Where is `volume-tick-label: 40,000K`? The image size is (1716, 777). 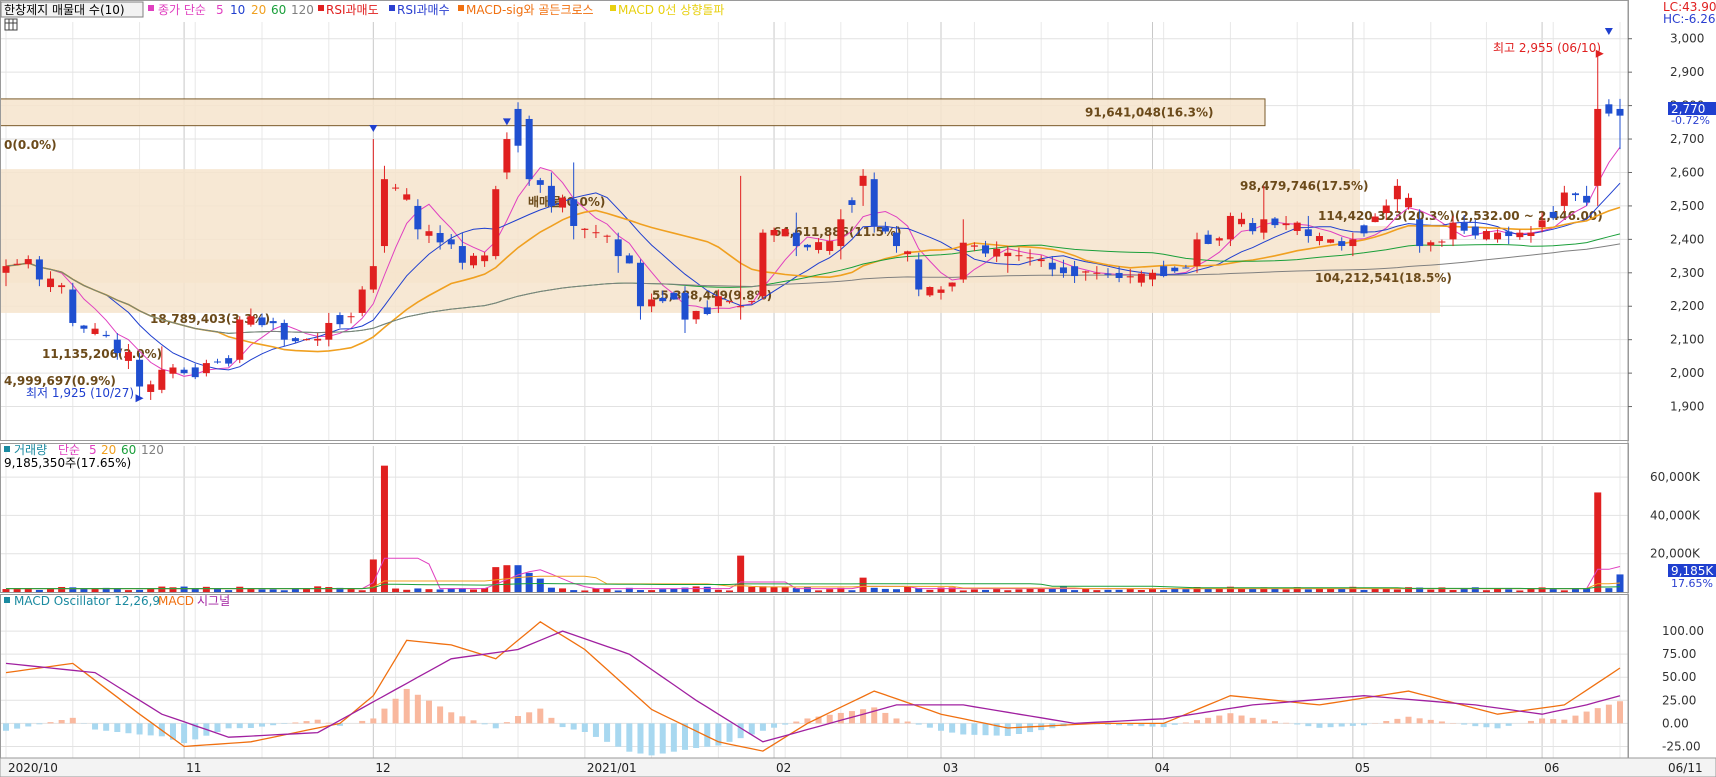
volume-tick-label: 40,000K is located at coordinates (1675, 515).